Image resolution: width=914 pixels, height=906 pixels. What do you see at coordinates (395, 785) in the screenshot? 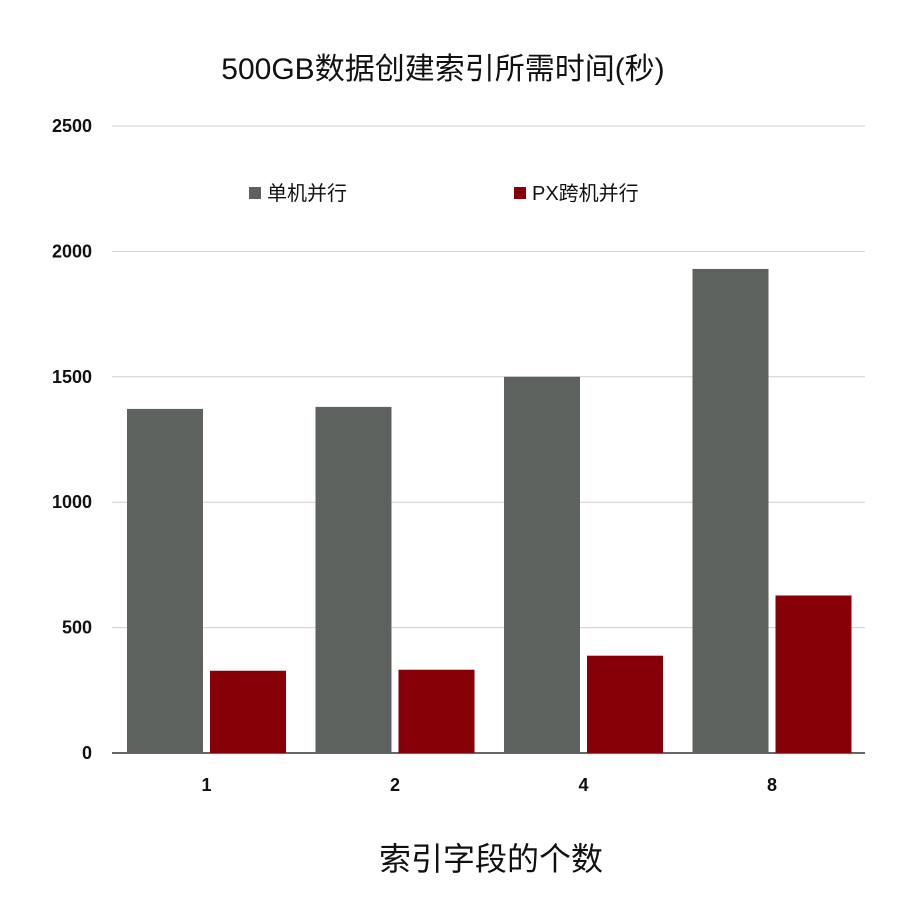
I see `x-tick-label: 2` at bounding box center [395, 785].